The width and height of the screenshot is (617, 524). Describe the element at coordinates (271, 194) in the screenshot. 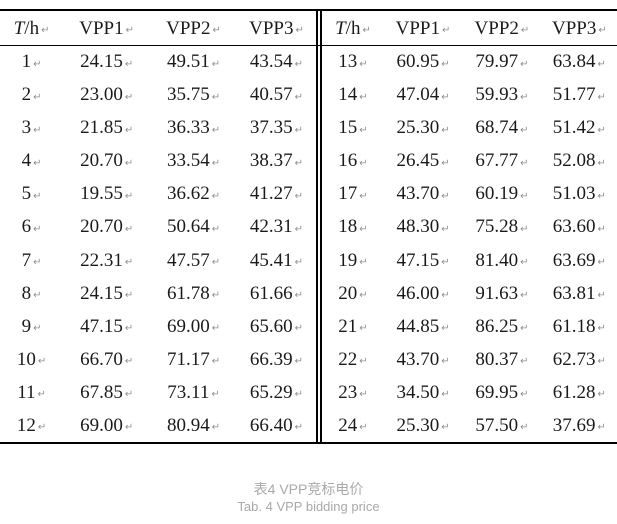

I see `cell-value: 41.27` at that location.